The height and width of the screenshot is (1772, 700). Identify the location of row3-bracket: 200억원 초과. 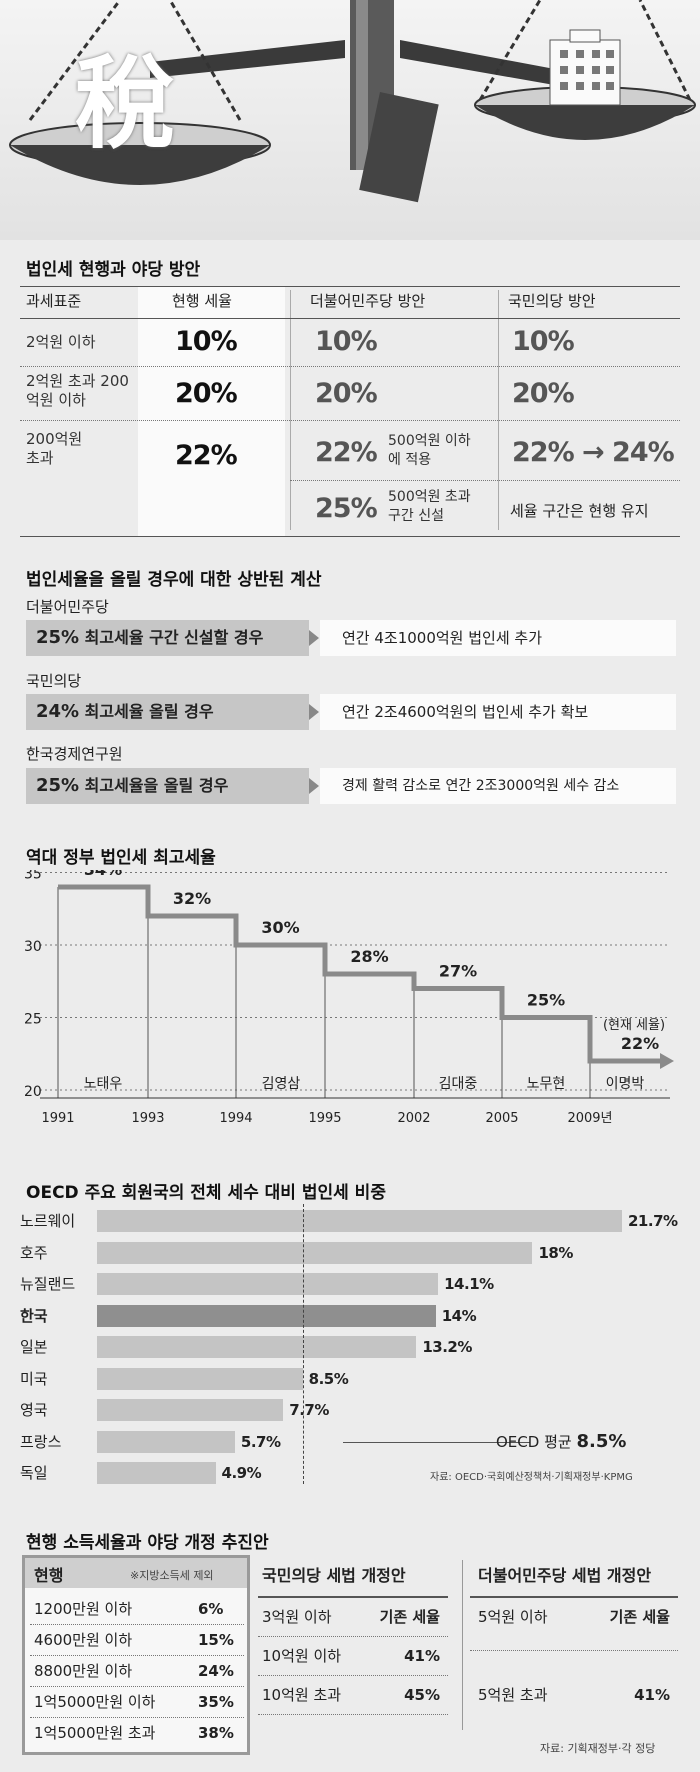
(54, 448).